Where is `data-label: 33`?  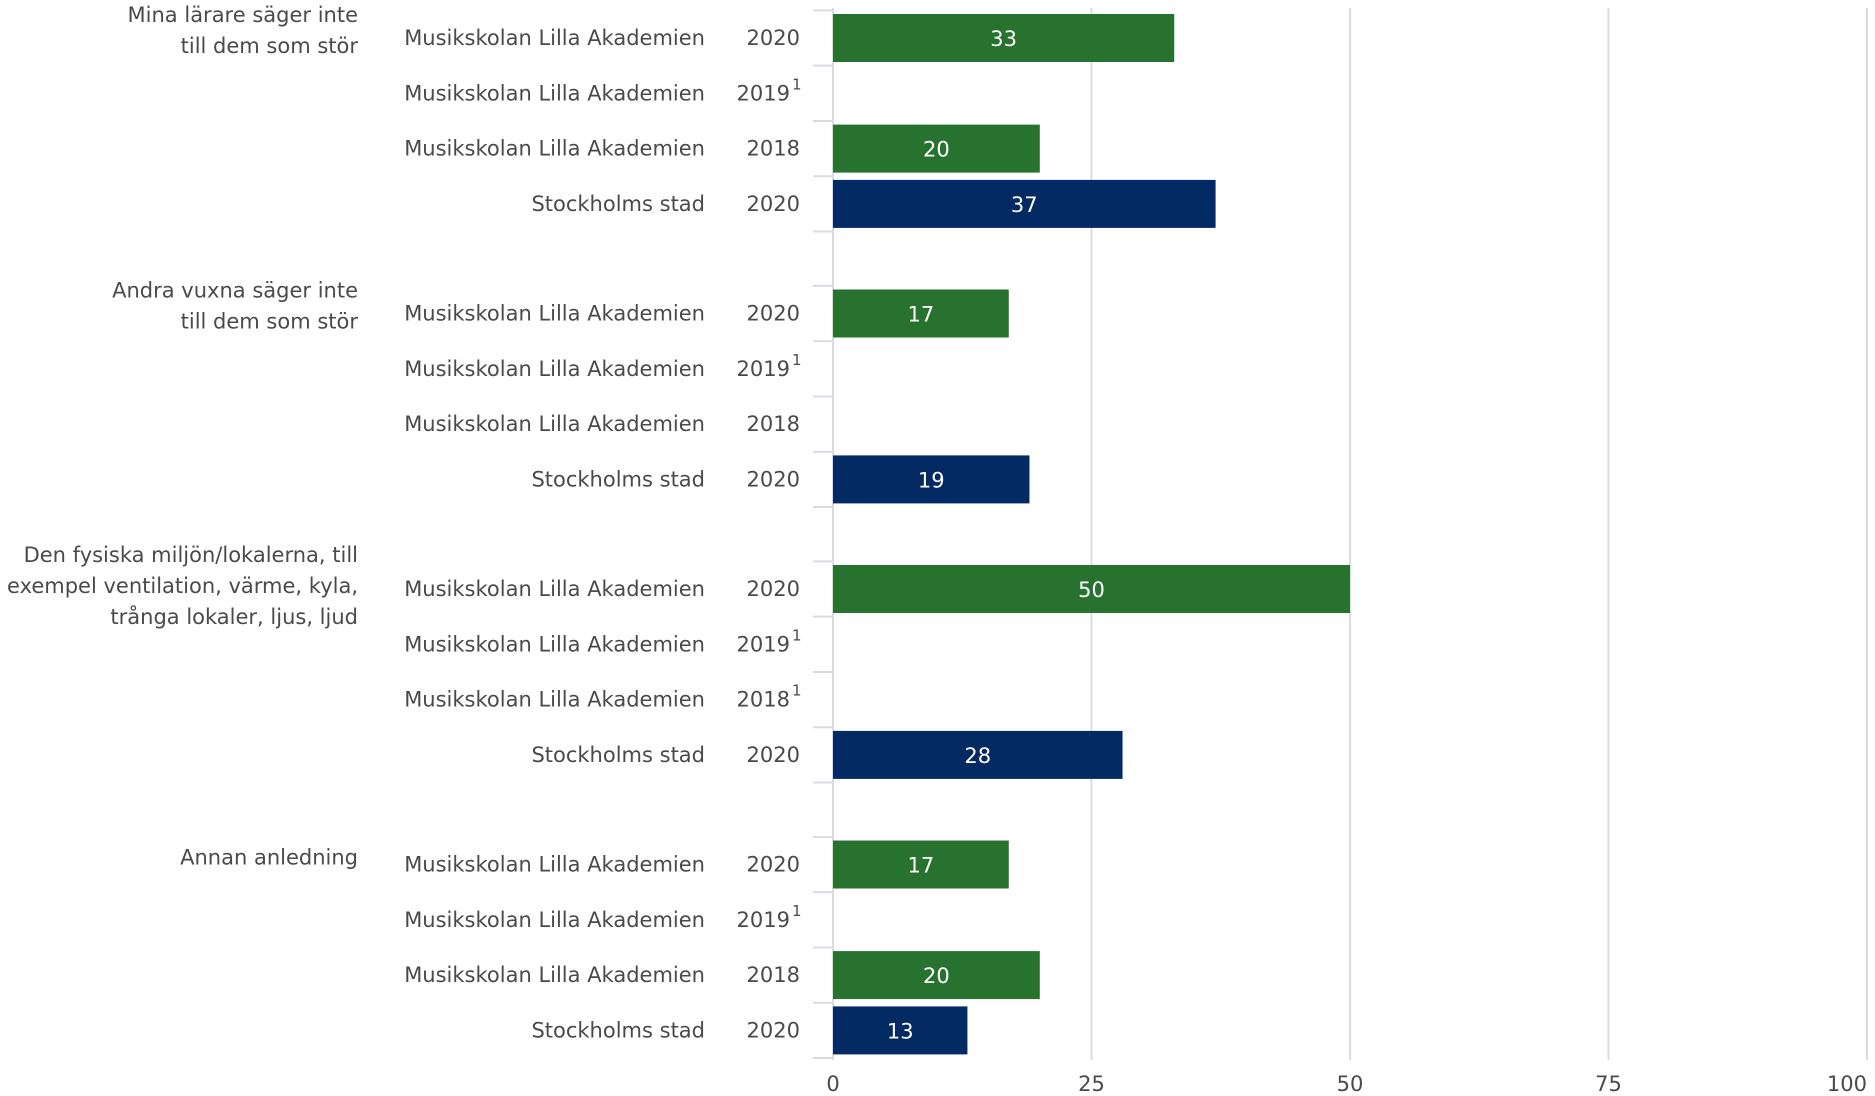
data-label: 33 is located at coordinates (1003, 39).